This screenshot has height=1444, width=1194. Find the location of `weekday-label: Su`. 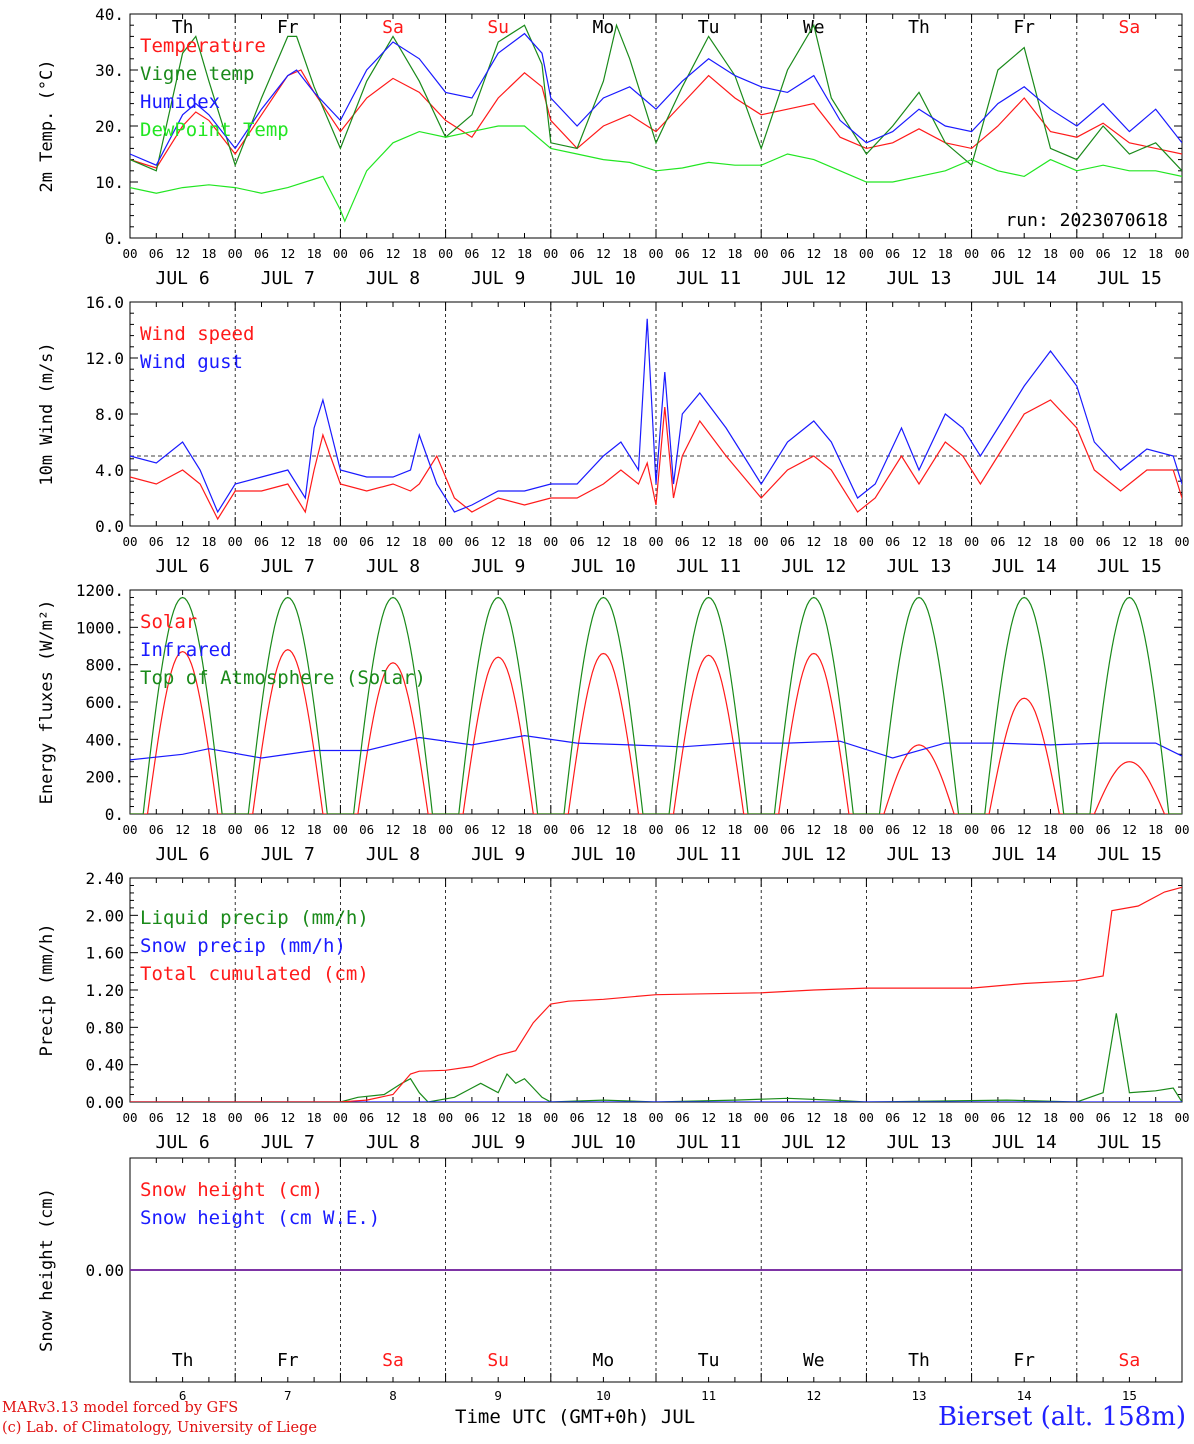

weekday-label: Su is located at coordinates (498, 27).